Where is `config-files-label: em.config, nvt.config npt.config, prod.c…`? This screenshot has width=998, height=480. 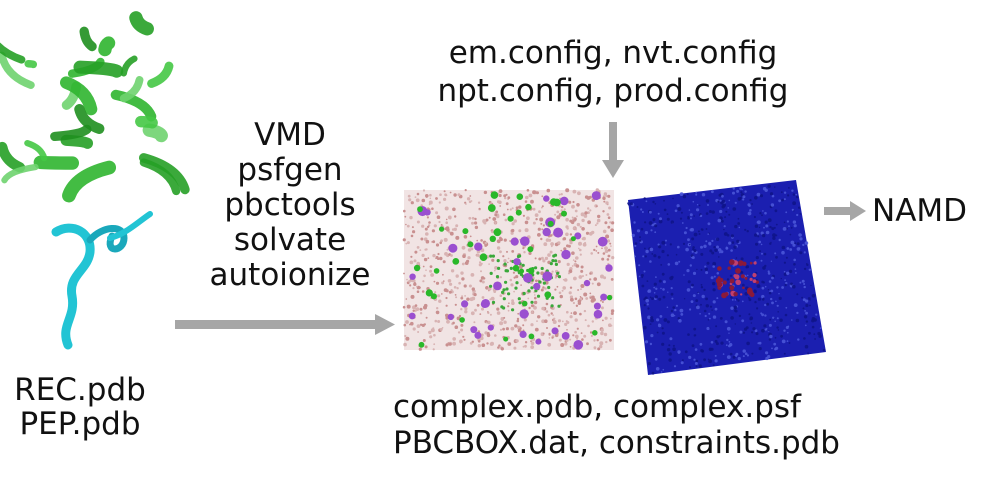
config-files-label: em.config, nvt.config npt.config, prod.c… is located at coordinates (613, 72).